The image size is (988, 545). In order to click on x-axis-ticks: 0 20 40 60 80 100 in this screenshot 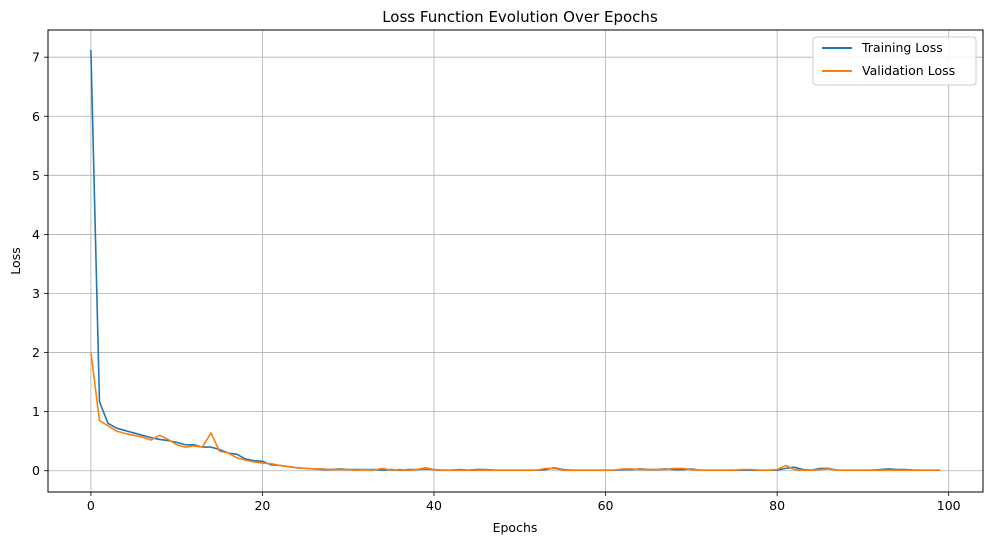, I will do `click(524, 502)`.